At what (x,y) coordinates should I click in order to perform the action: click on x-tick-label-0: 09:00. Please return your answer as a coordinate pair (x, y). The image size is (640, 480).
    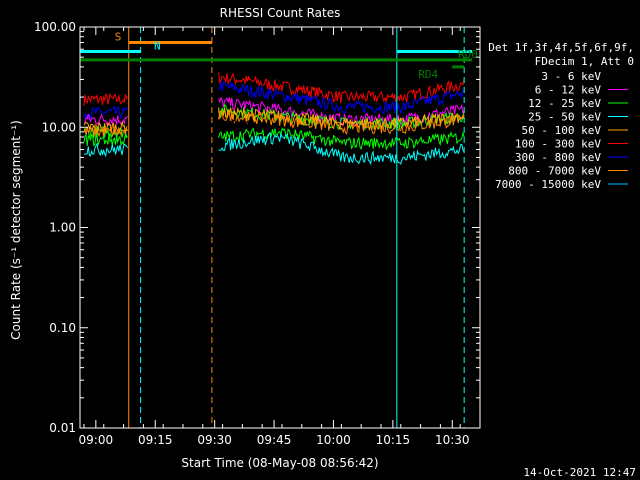
    Looking at the image, I should click on (96, 440).